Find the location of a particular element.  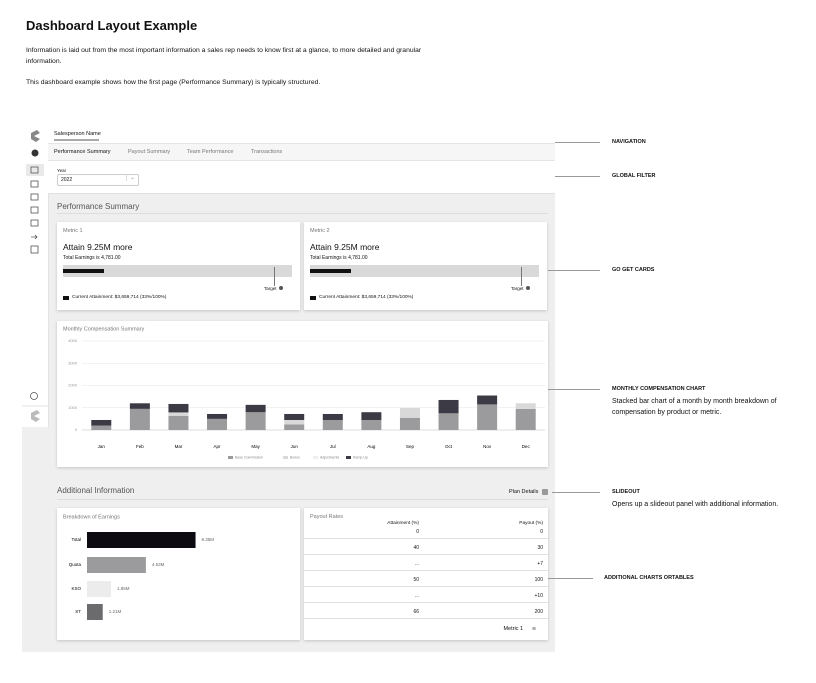

target-label: Target is located at coordinates (270, 288).